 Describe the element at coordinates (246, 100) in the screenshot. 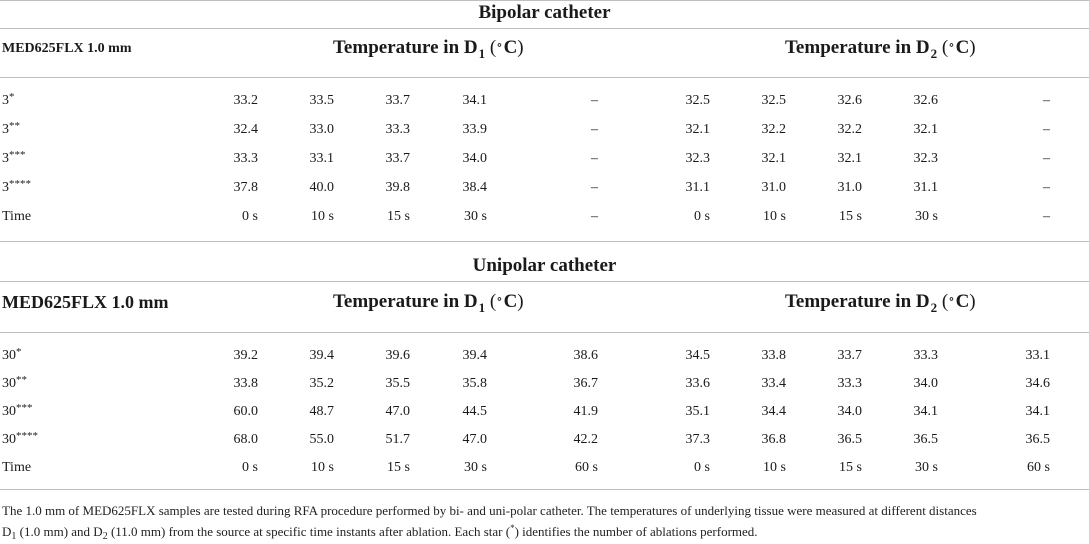

I see `d1-cell: 33.2` at that location.